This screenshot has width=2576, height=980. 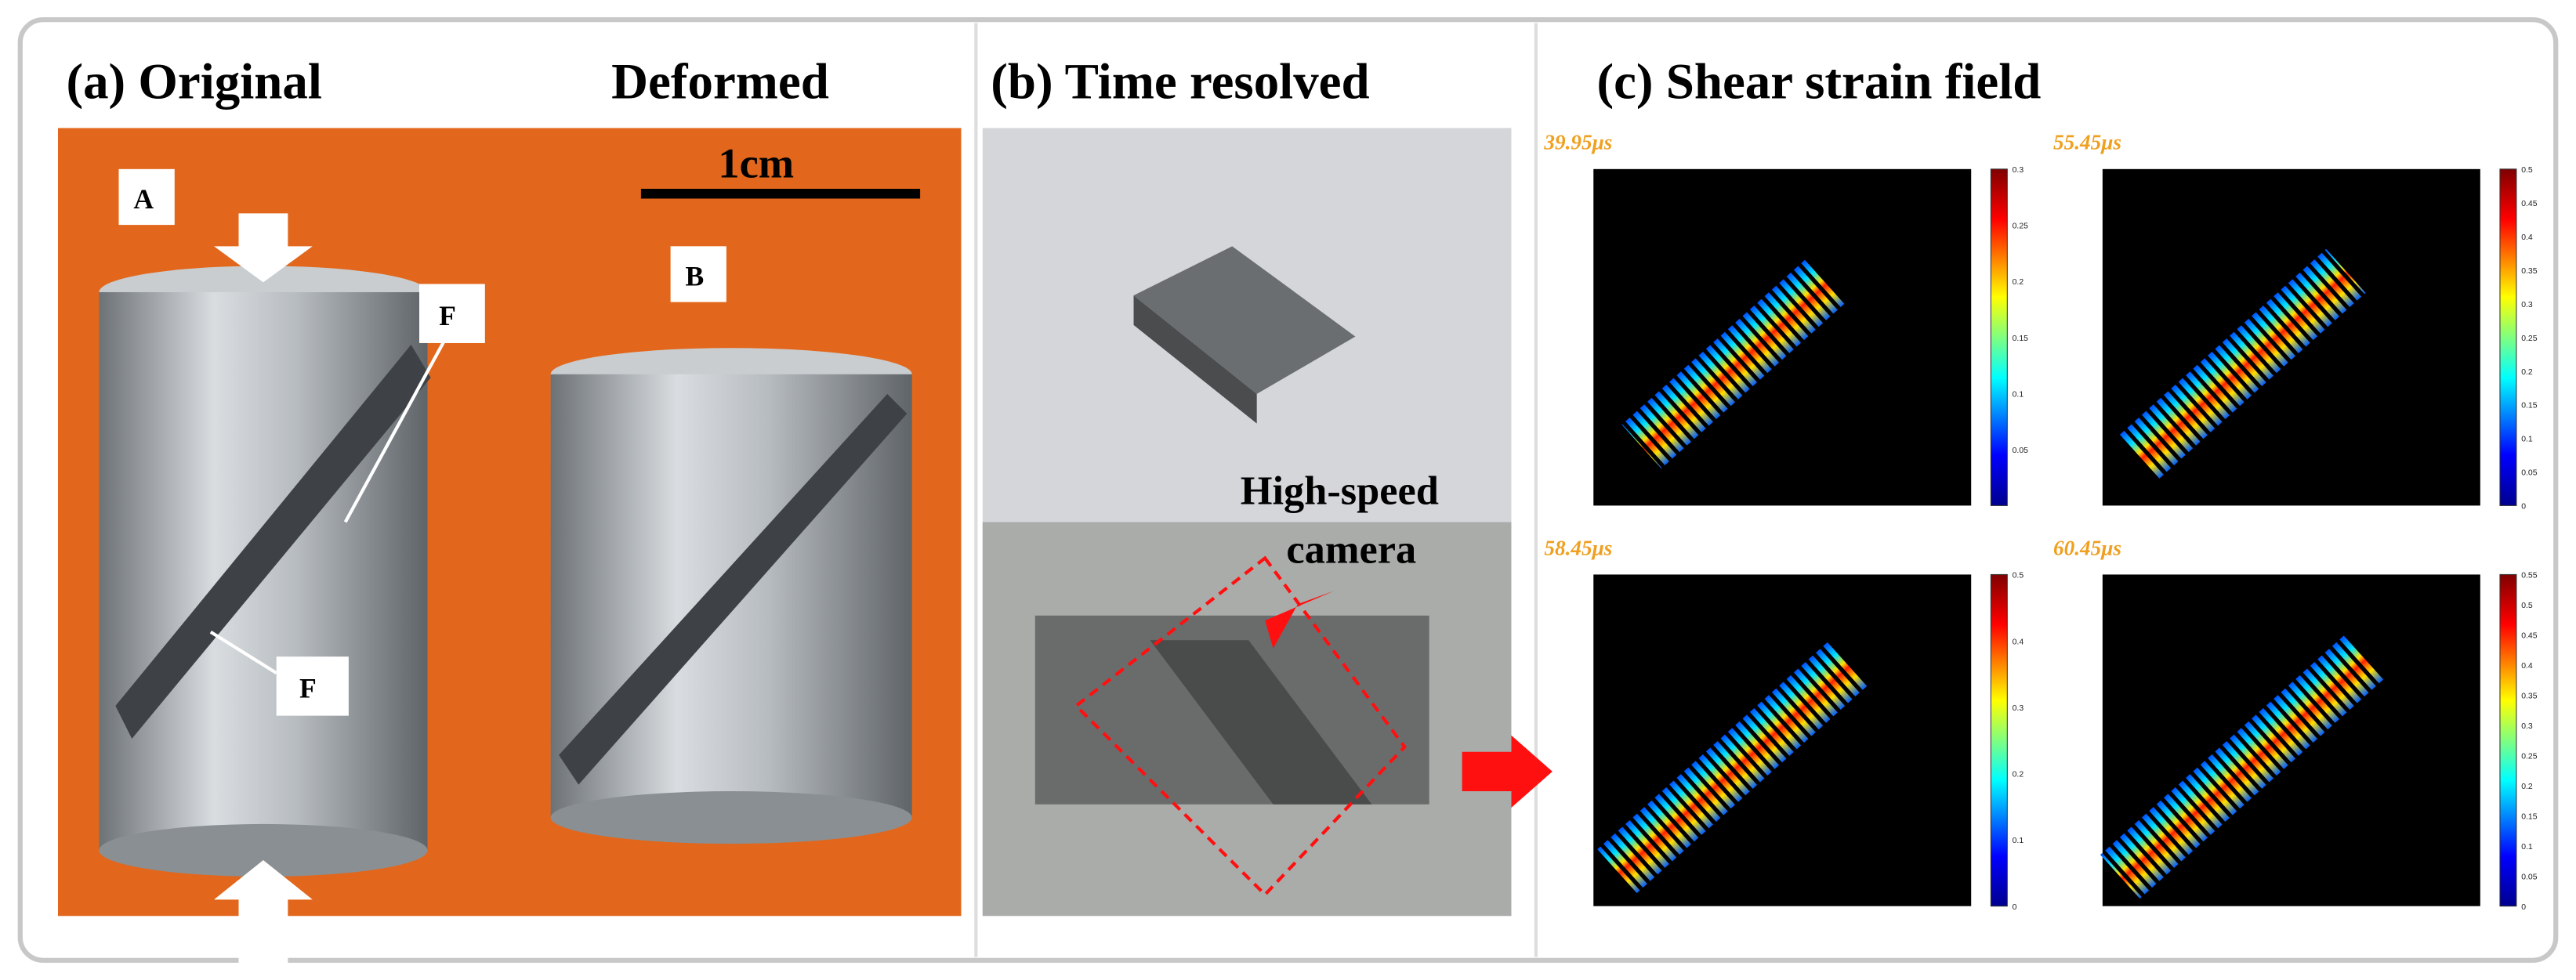 What do you see at coordinates (1180, 82) in the screenshot?
I see `panel-title: (b) Time resolved` at bounding box center [1180, 82].